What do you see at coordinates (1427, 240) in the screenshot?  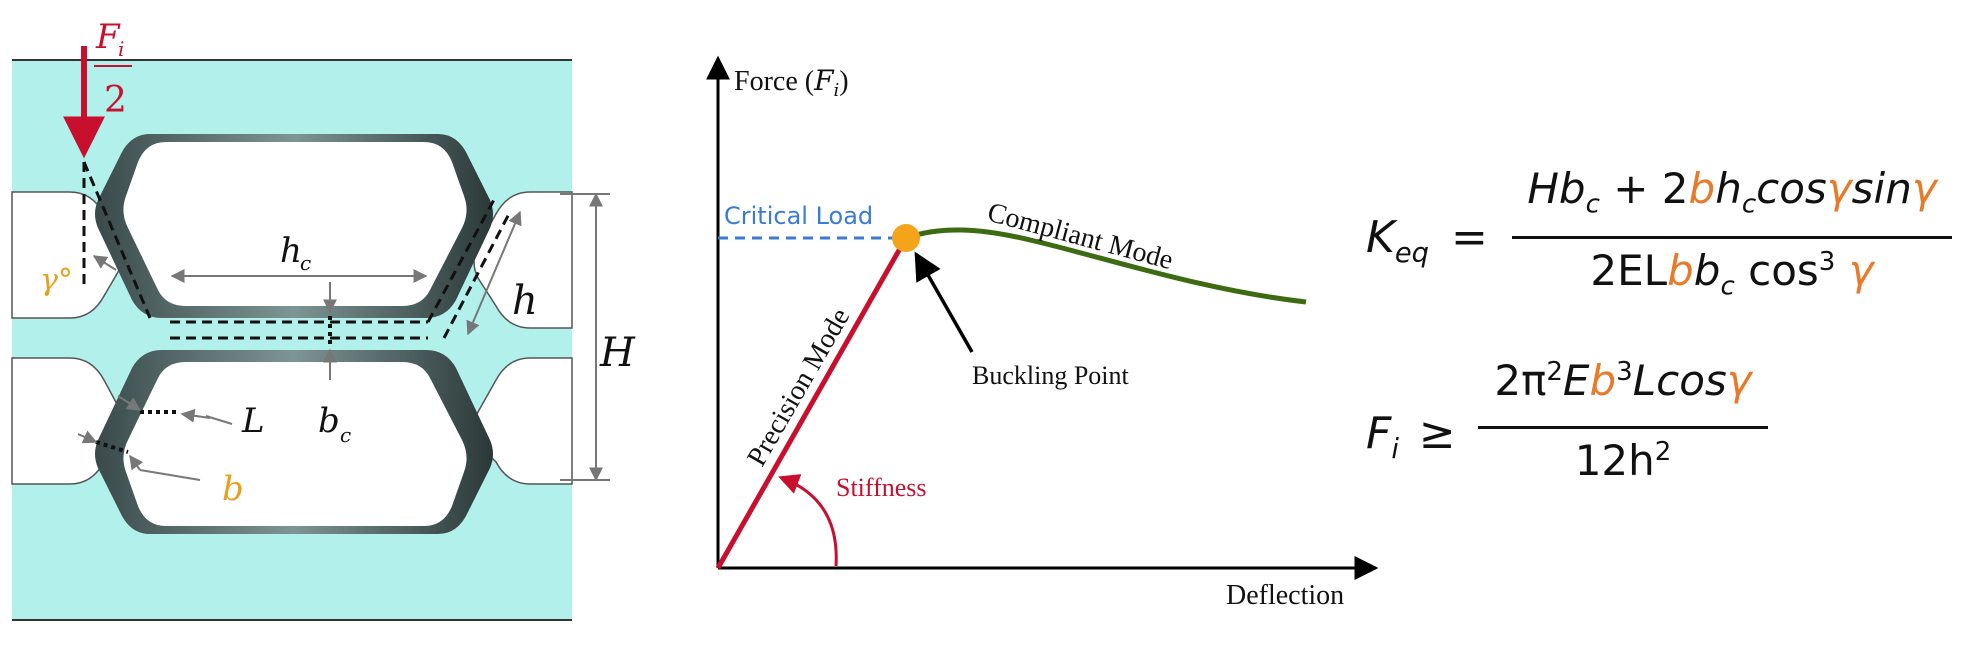 I see `keq-lhs: Keq =` at bounding box center [1427, 240].